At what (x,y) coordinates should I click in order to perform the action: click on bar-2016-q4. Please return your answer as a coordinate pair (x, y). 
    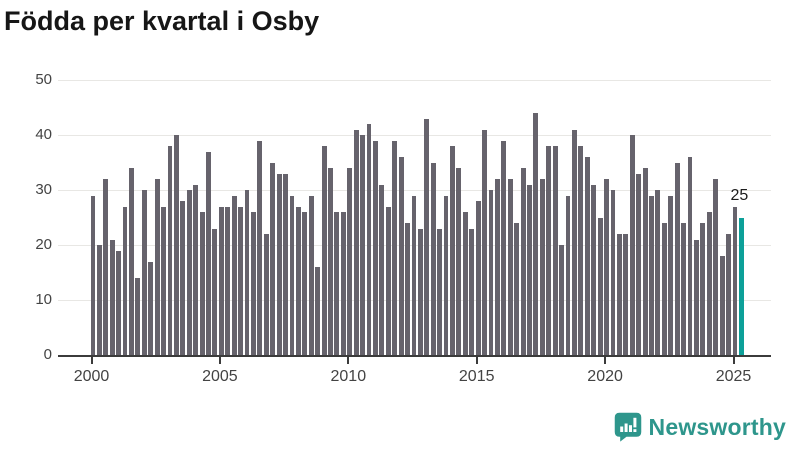
    Looking at the image, I should click on (523, 261).